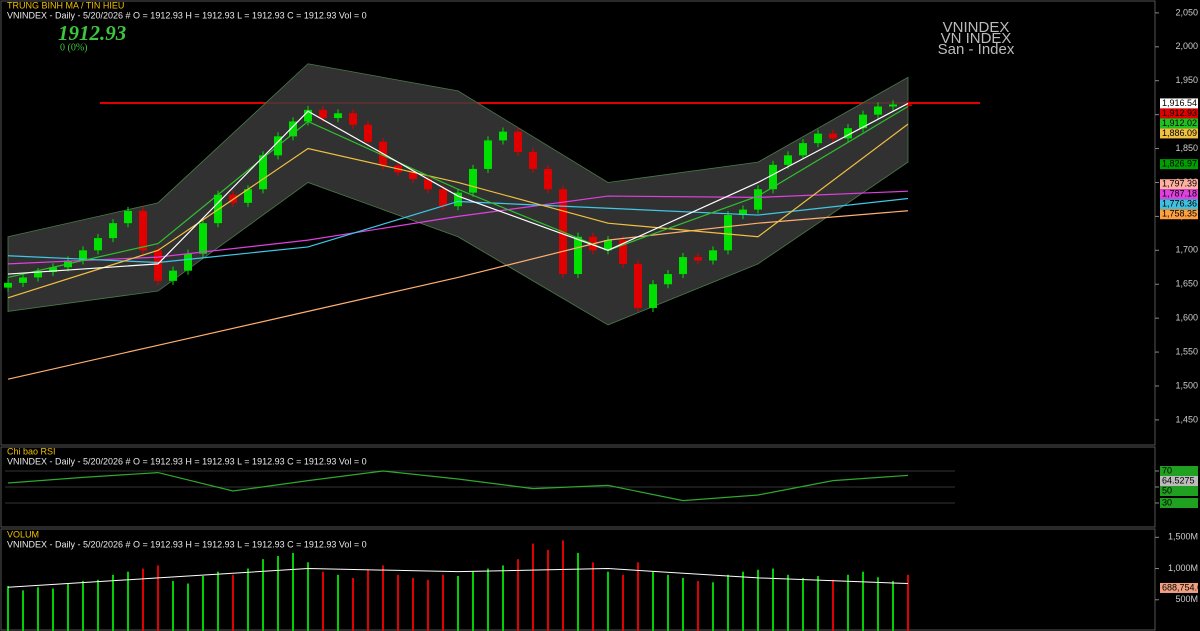 The height and width of the screenshot is (631, 1200). I want to click on volume-ma-line, so click(458, 578).